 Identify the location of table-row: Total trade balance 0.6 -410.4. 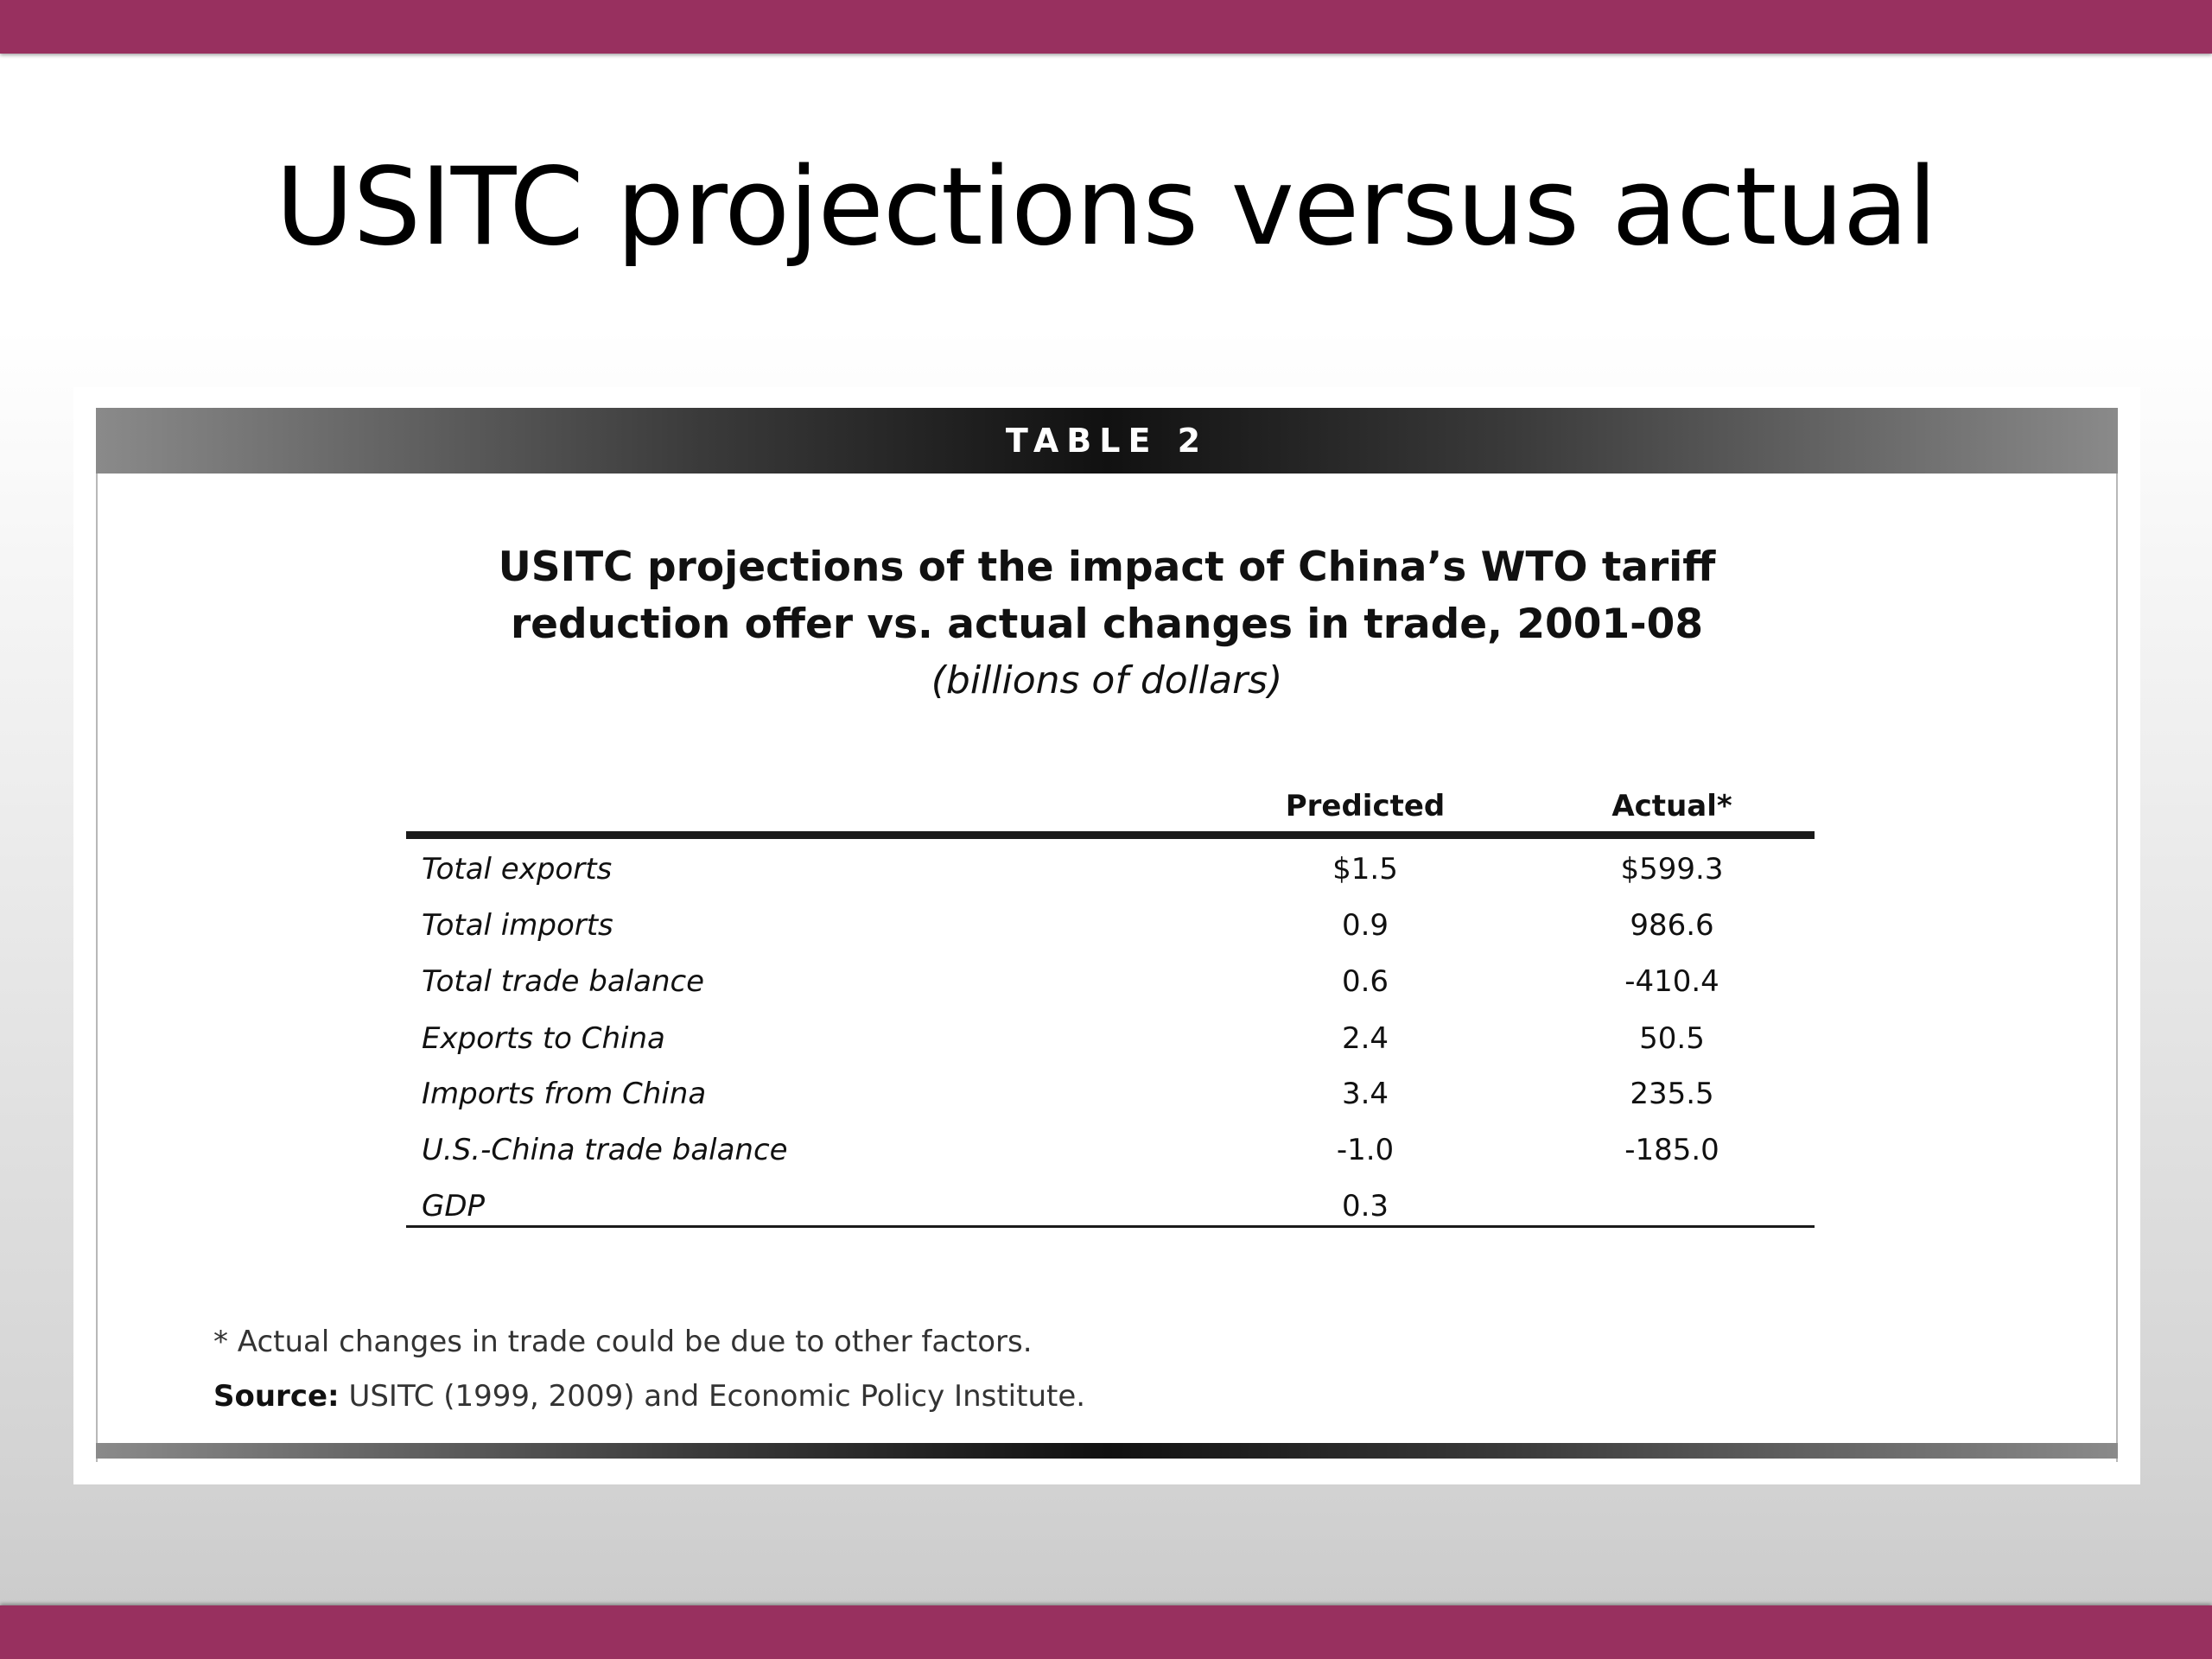
(1110, 982).